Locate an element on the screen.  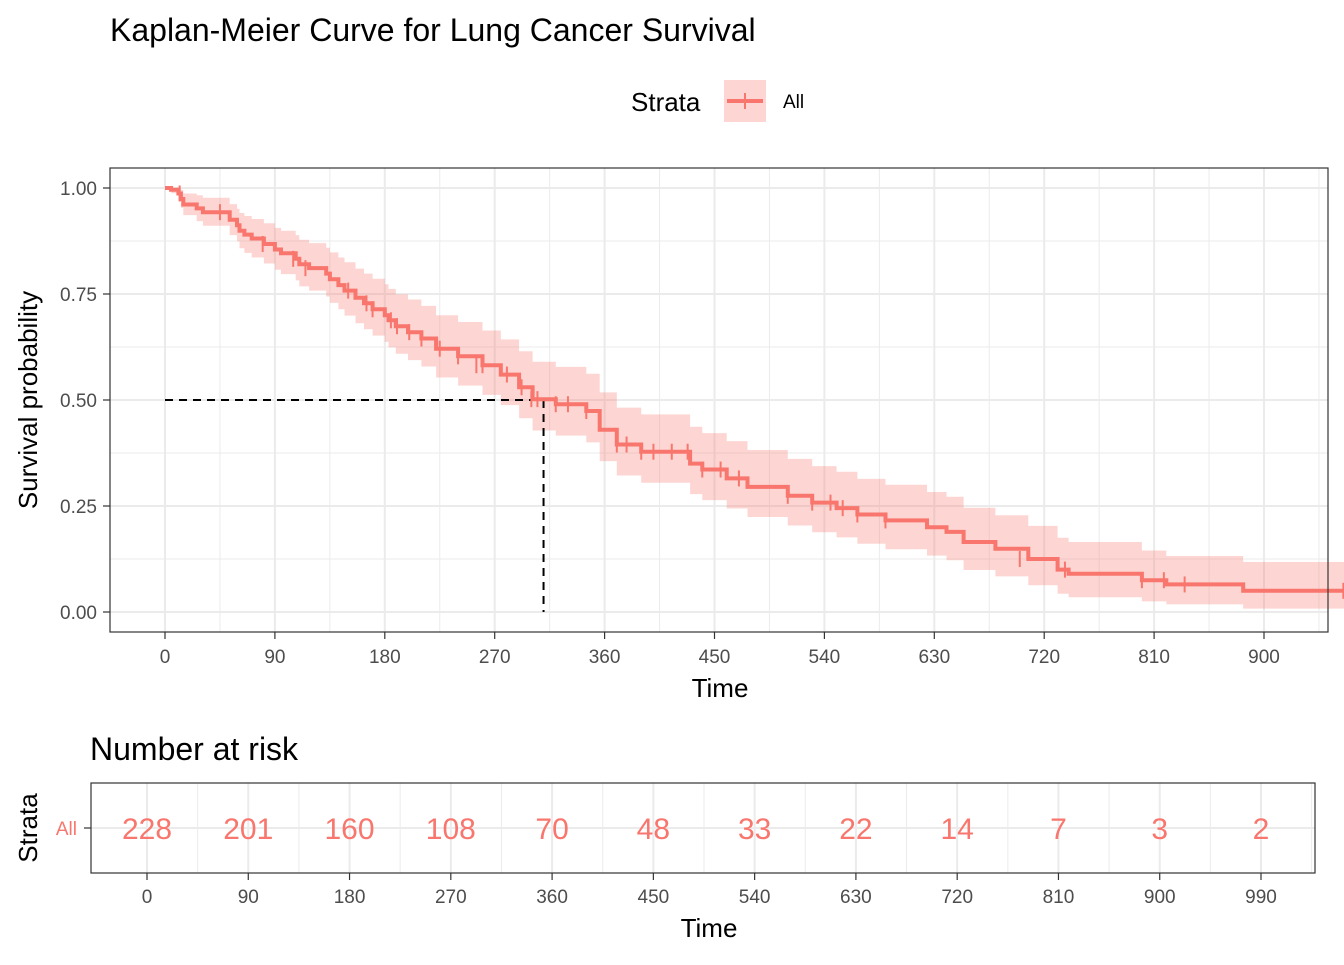
risk-table-title: Number at risk is located at coordinates (194, 749).